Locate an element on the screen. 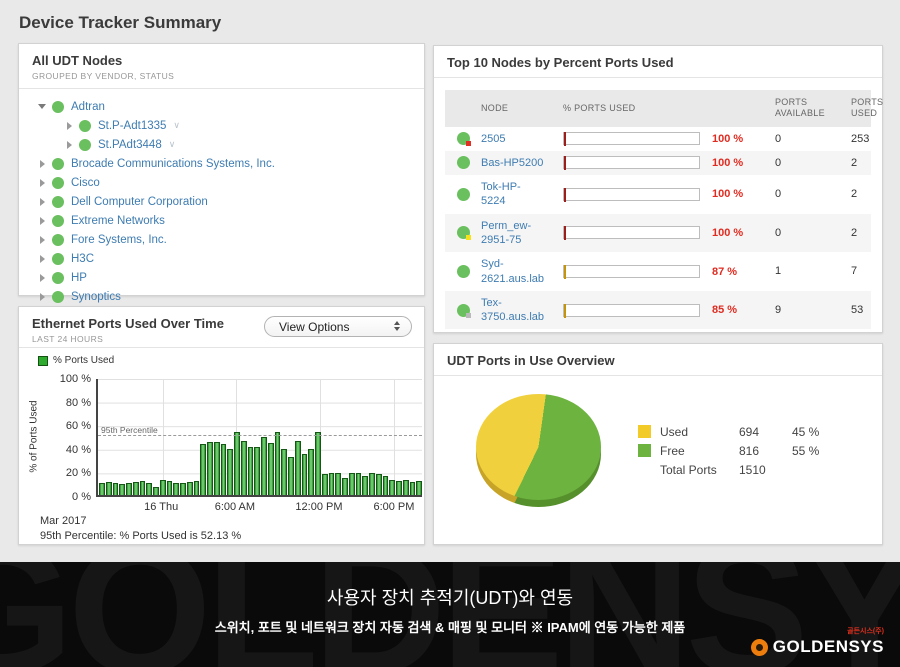 This screenshot has height=667, width=900. bars-series is located at coordinates (260, 437).